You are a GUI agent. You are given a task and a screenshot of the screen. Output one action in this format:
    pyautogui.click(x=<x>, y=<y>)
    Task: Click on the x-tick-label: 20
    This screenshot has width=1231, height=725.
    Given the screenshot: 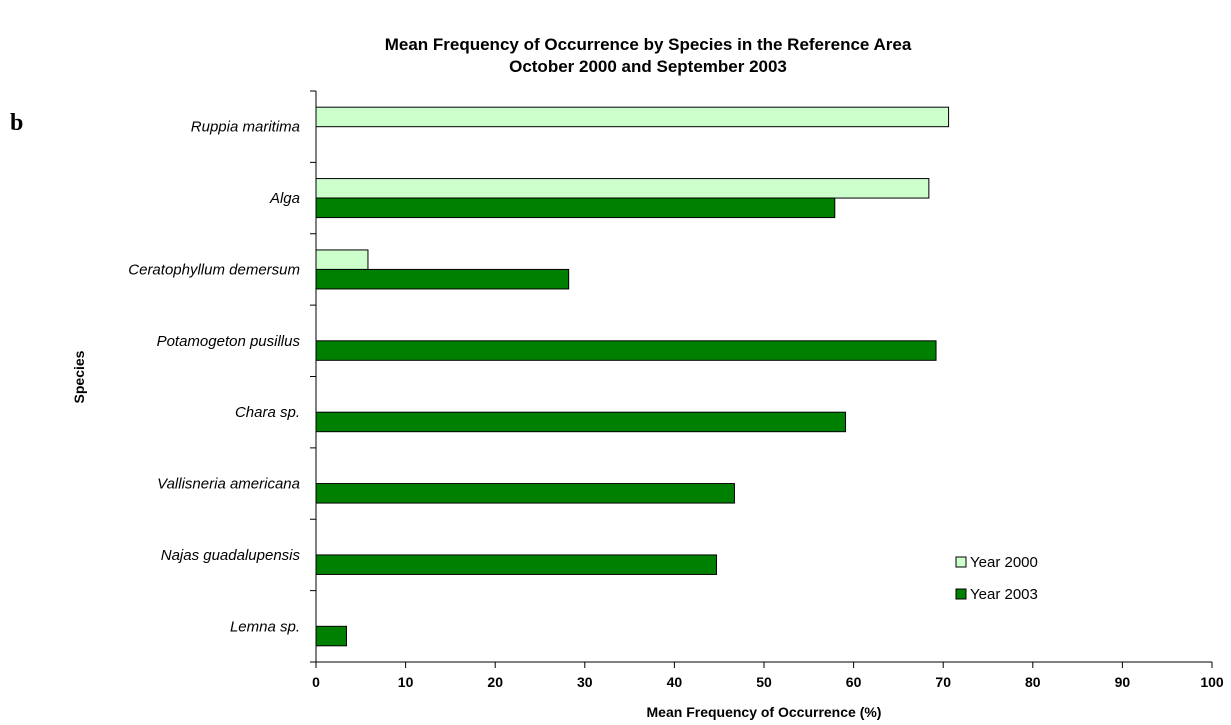 What is the action you would take?
    pyautogui.click(x=495, y=682)
    